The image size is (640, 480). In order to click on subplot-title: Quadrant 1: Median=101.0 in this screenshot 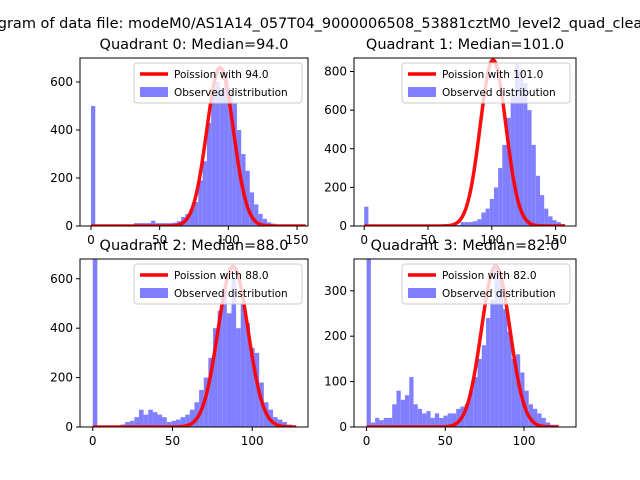, I will do `click(465, 45)`.